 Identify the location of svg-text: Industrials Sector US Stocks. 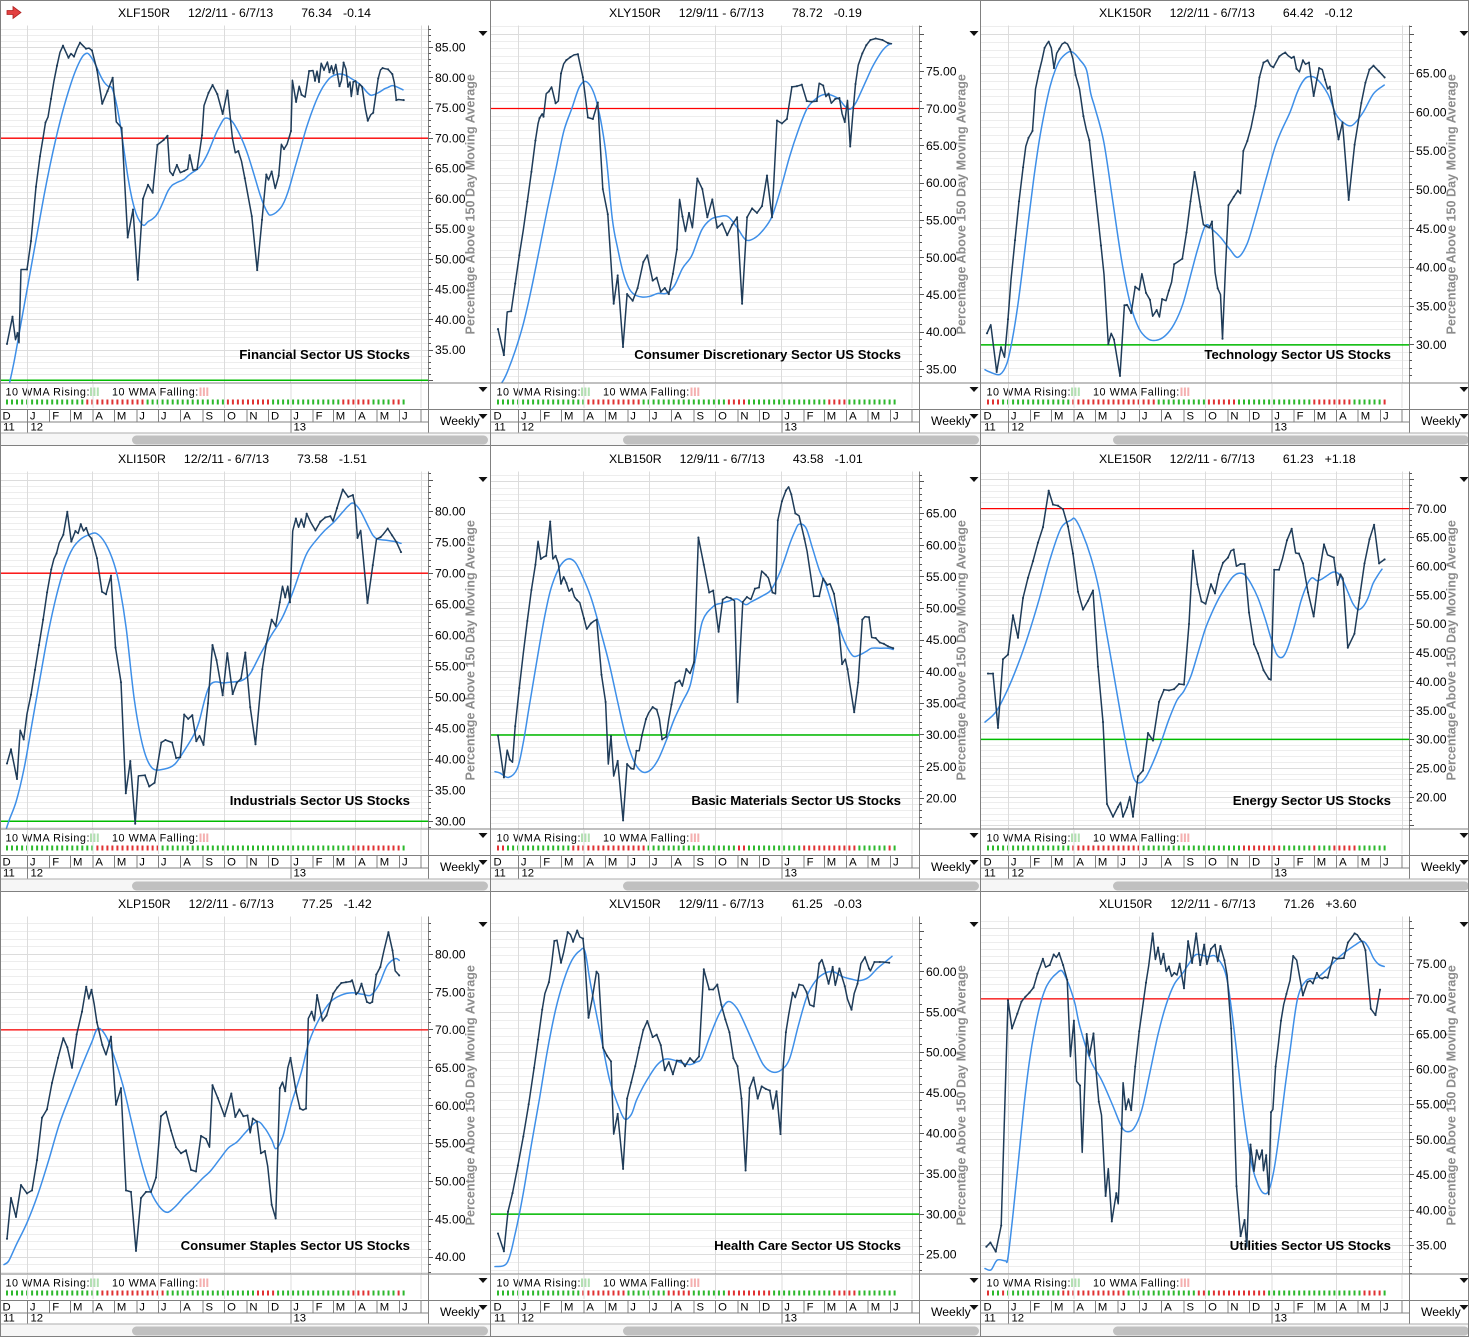
(320, 800).